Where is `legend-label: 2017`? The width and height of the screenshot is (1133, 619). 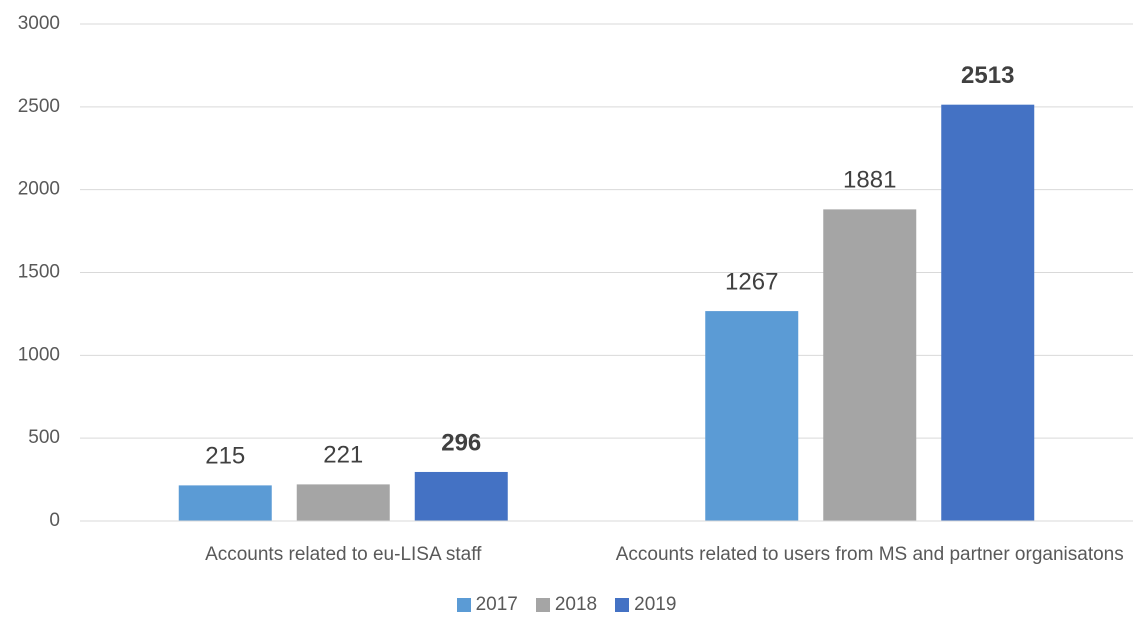 legend-label: 2017 is located at coordinates (496, 604).